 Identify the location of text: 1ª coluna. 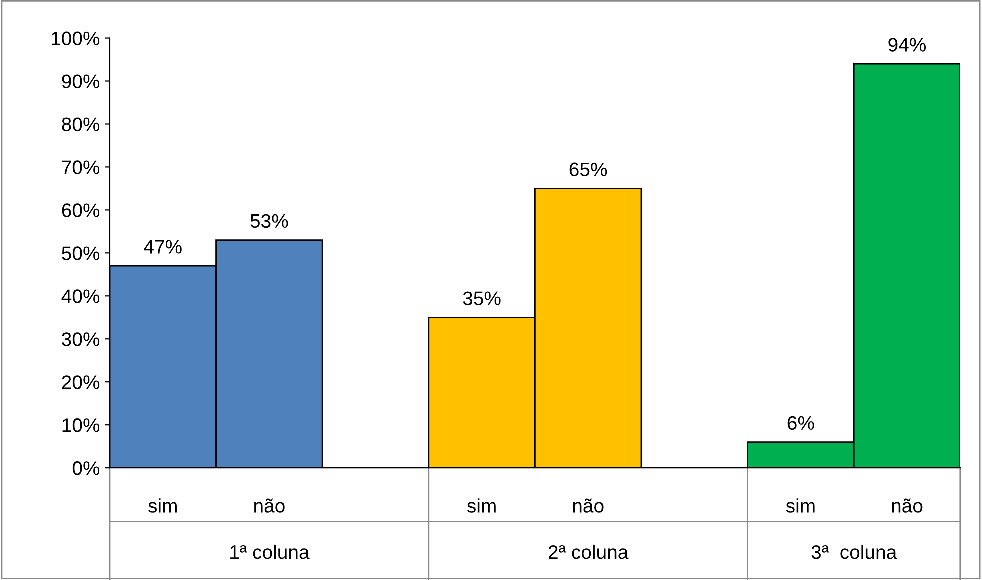
(270, 552).